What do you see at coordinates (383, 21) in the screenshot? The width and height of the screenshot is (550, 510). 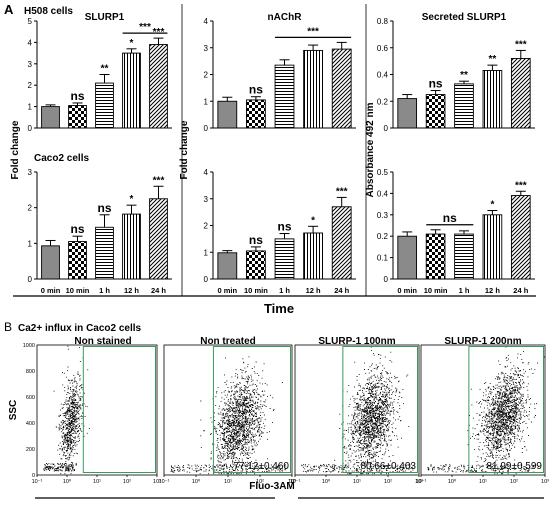 I see `y-tick-label: 0.8` at bounding box center [383, 21].